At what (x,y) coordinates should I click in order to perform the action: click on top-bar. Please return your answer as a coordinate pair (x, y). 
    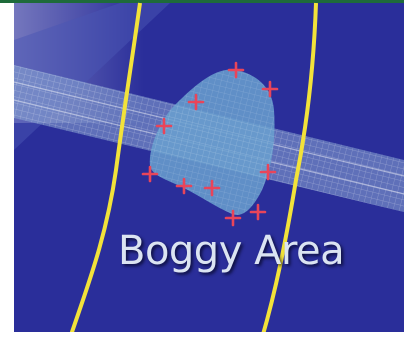
    Looking at the image, I should click on (202, 1).